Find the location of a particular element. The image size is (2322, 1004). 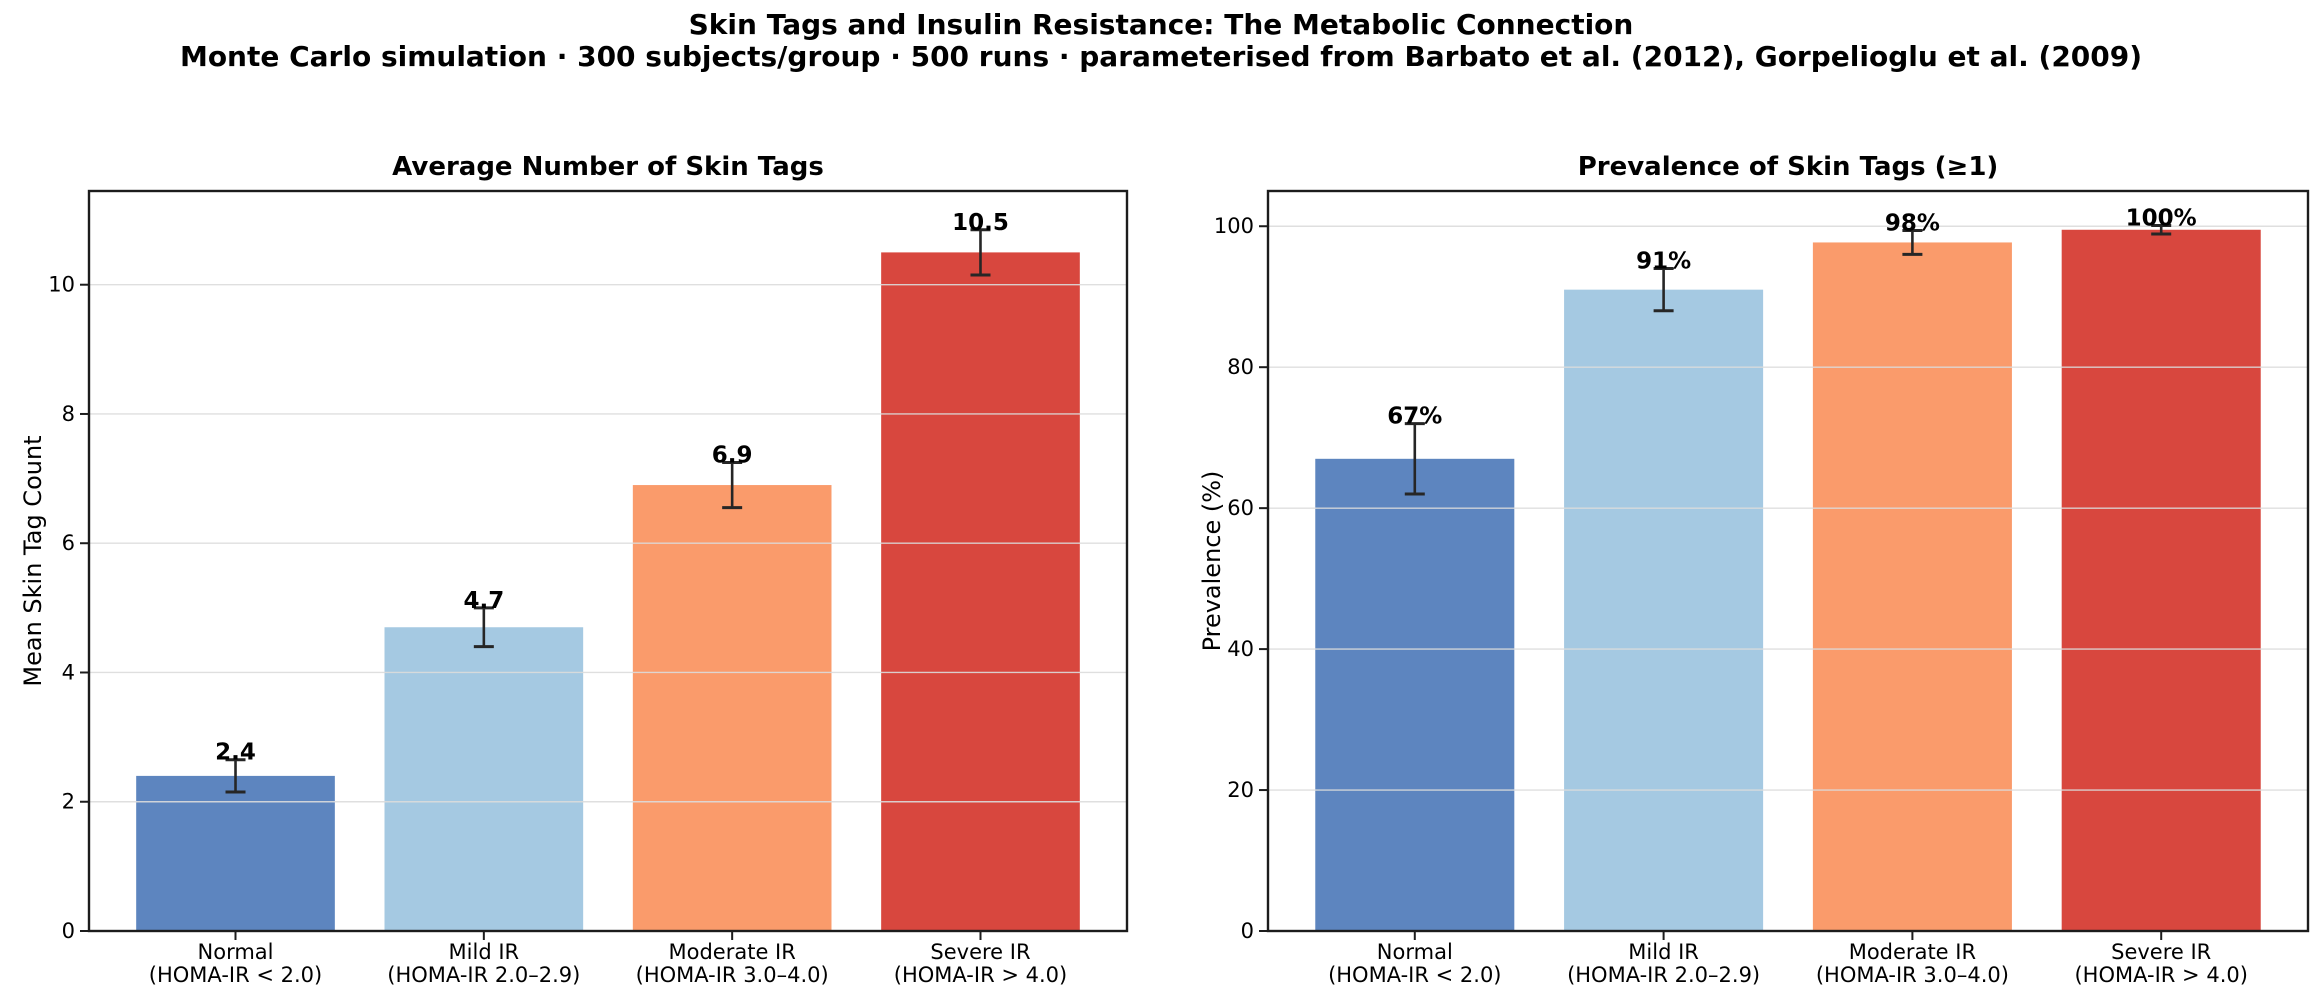

y-tick-label: 20 is located at coordinates (1240, 790).